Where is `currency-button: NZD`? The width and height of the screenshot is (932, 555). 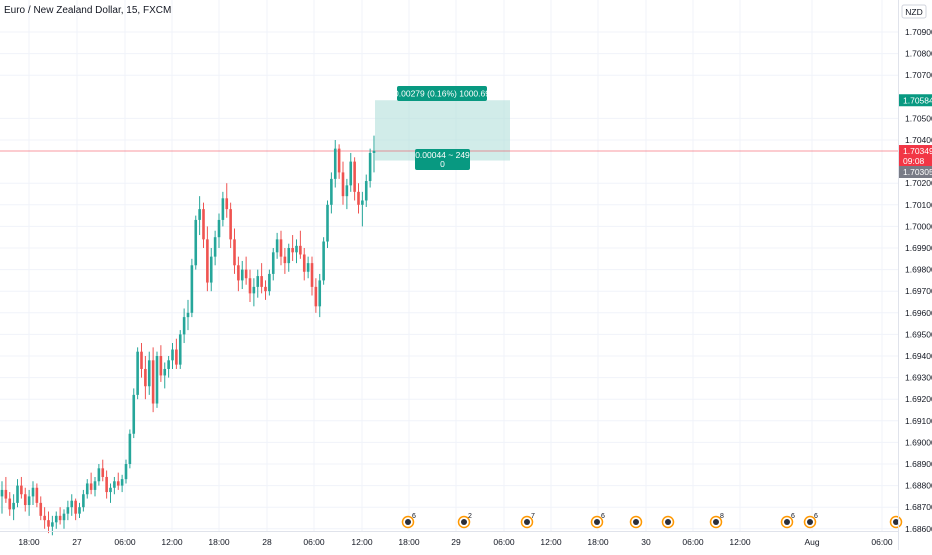 currency-button: NZD is located at coordinates (914, 11).